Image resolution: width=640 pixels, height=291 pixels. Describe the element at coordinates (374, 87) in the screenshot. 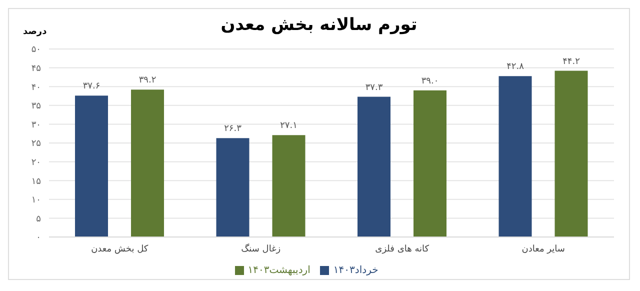

I see `data-label: ۳۷.۳` at that location.